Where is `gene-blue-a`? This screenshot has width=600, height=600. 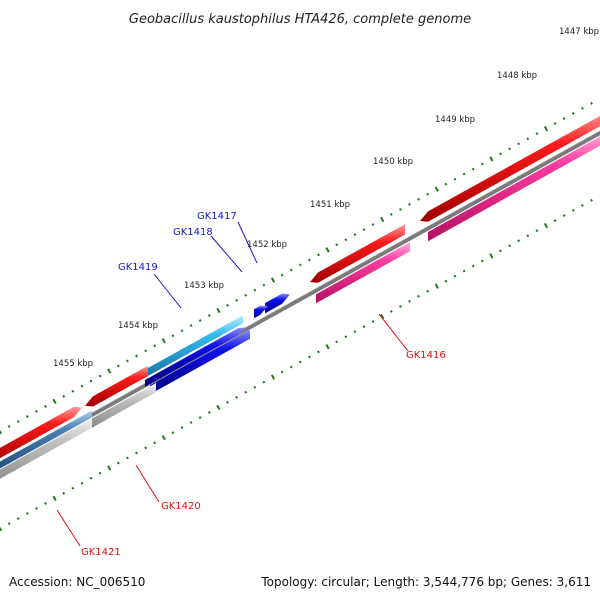
gene-blue-a is located at coordinates (195, 357).